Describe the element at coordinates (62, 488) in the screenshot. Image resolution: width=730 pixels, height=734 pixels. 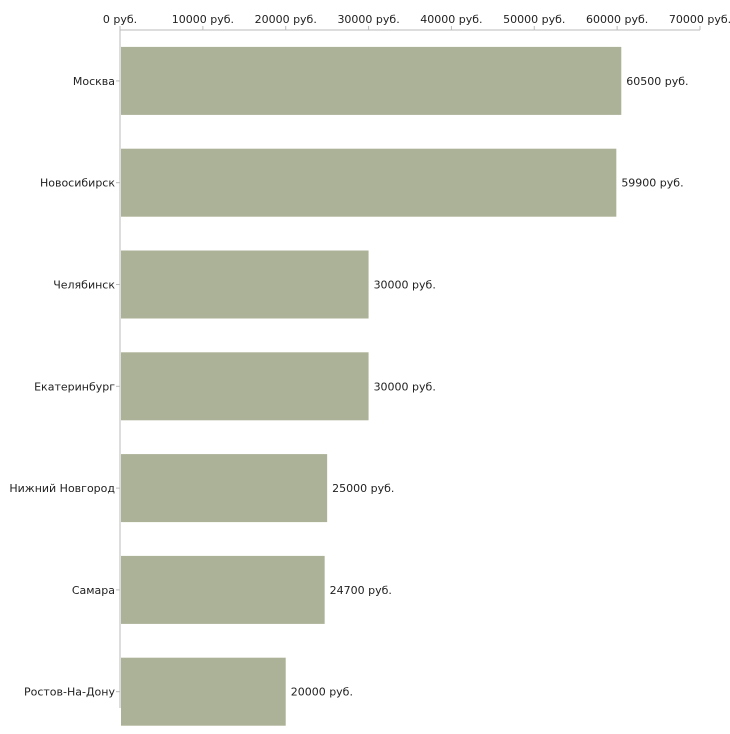
I see `y-tick-label: Нижний Новгород` at that location.